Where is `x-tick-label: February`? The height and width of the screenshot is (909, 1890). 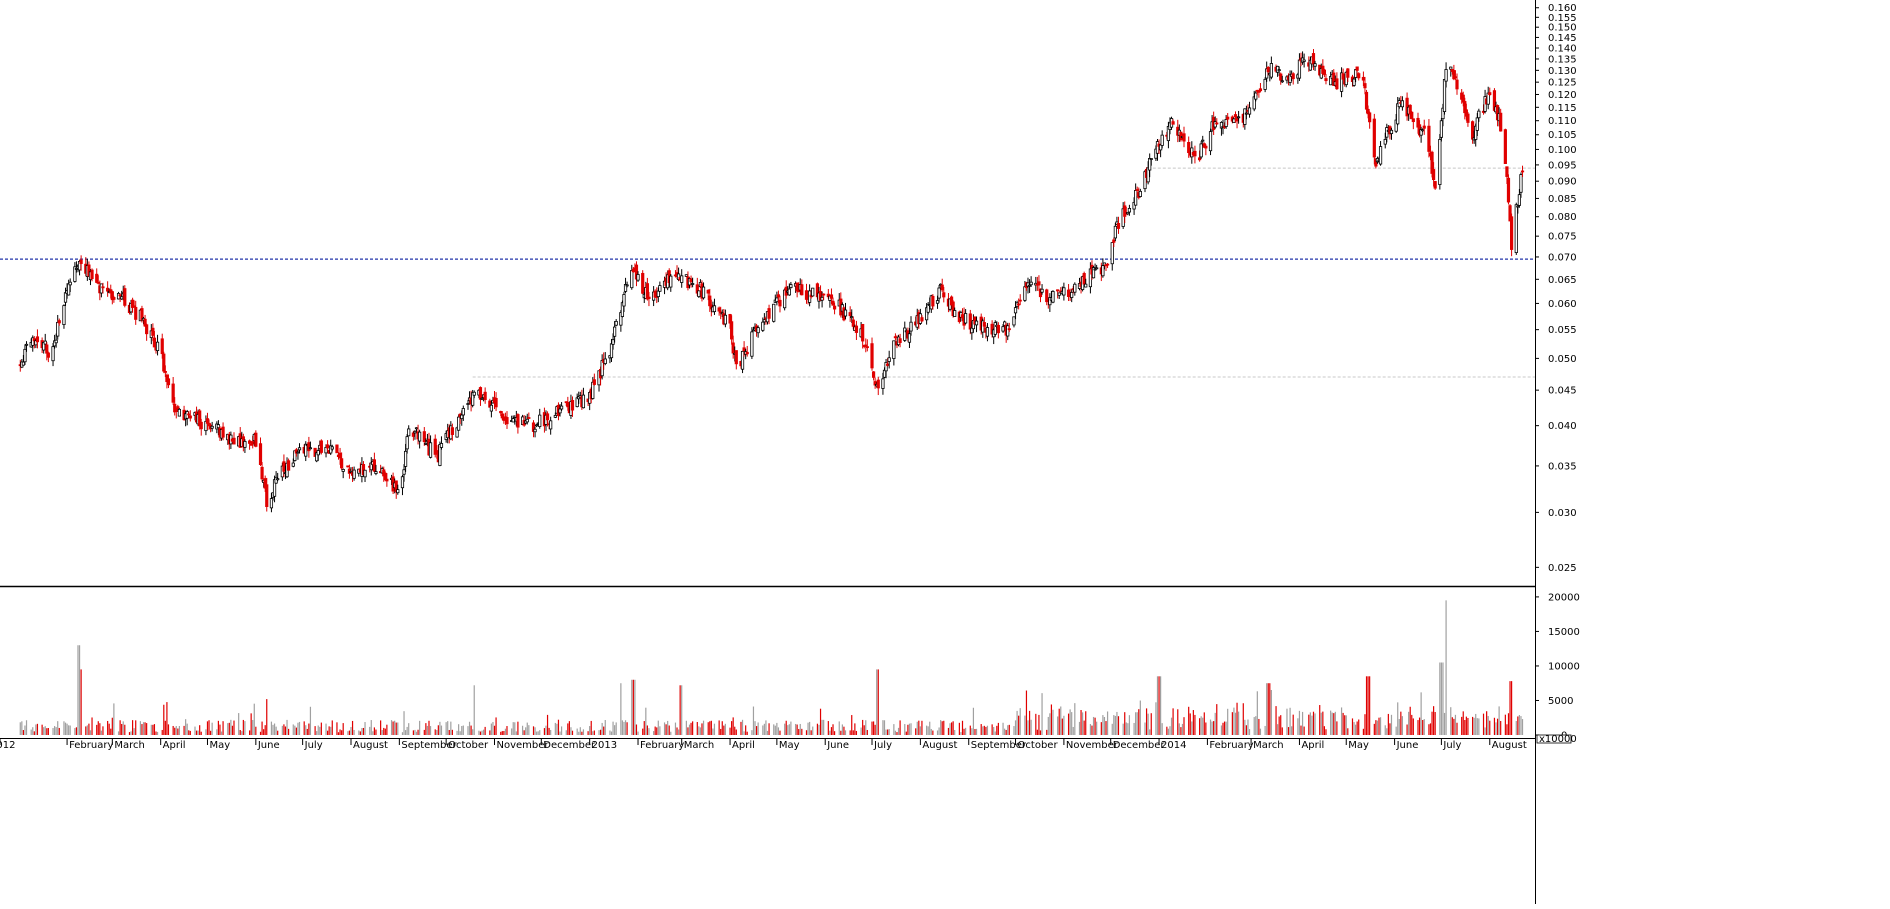 x-tick-label: February is located at coordinates (1231, 745).